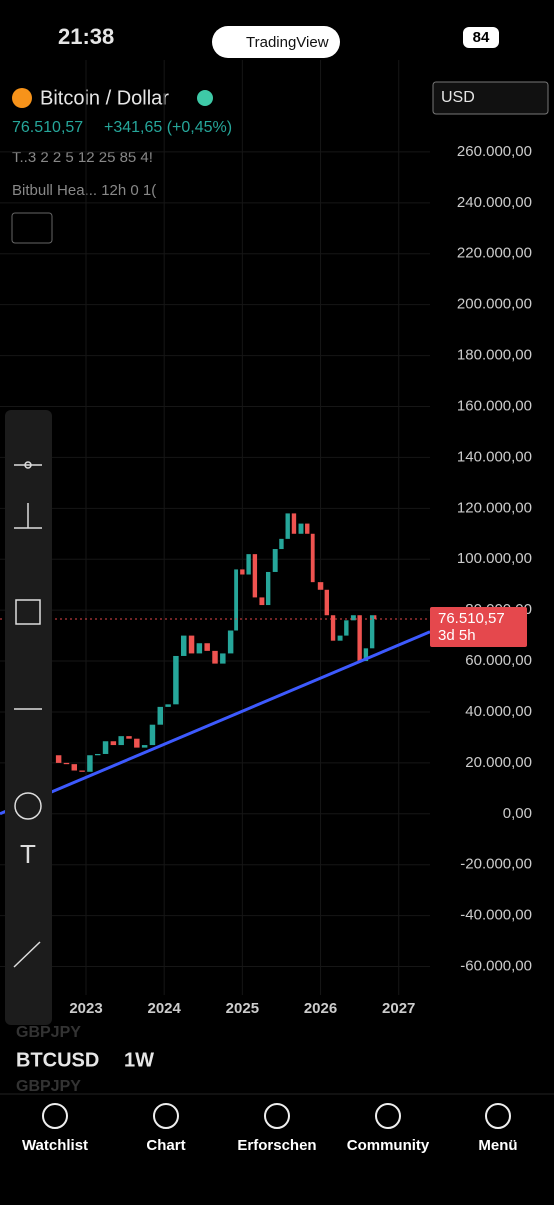 The width and height of the screenshot is (554, 1205). What do you see at coordinates (276, 1145) in the screenshot?
I see `tab-label: Erforschen` at bounding box center [276, 1145].